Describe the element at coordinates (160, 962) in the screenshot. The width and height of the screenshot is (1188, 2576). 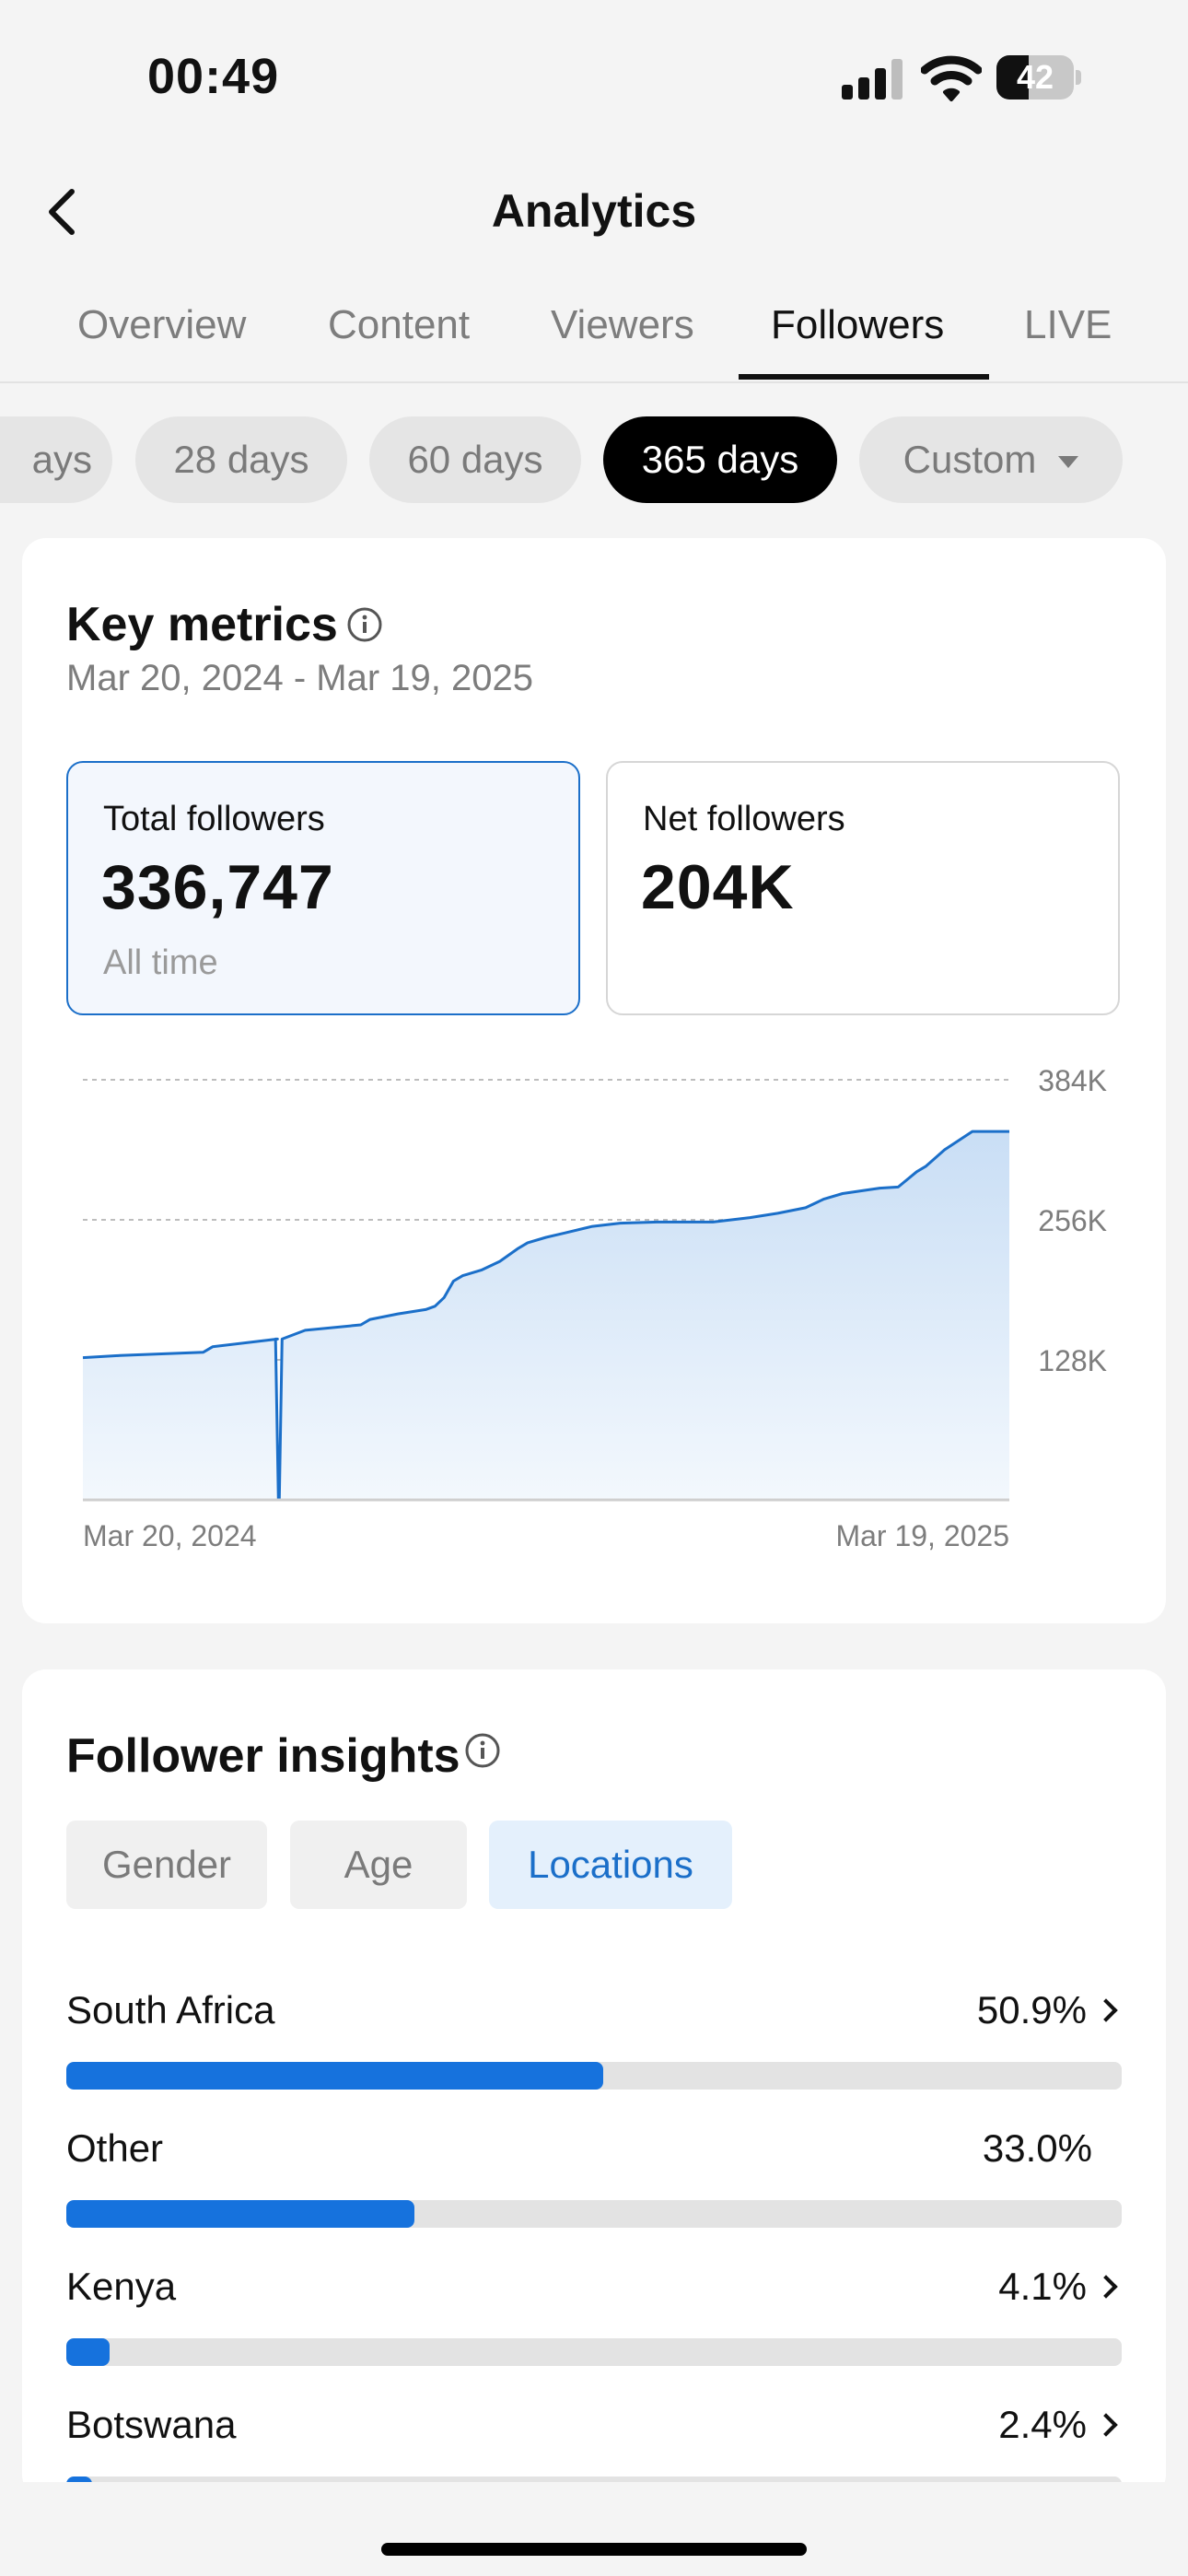
I see `metric-subtitle: All time` at that location.